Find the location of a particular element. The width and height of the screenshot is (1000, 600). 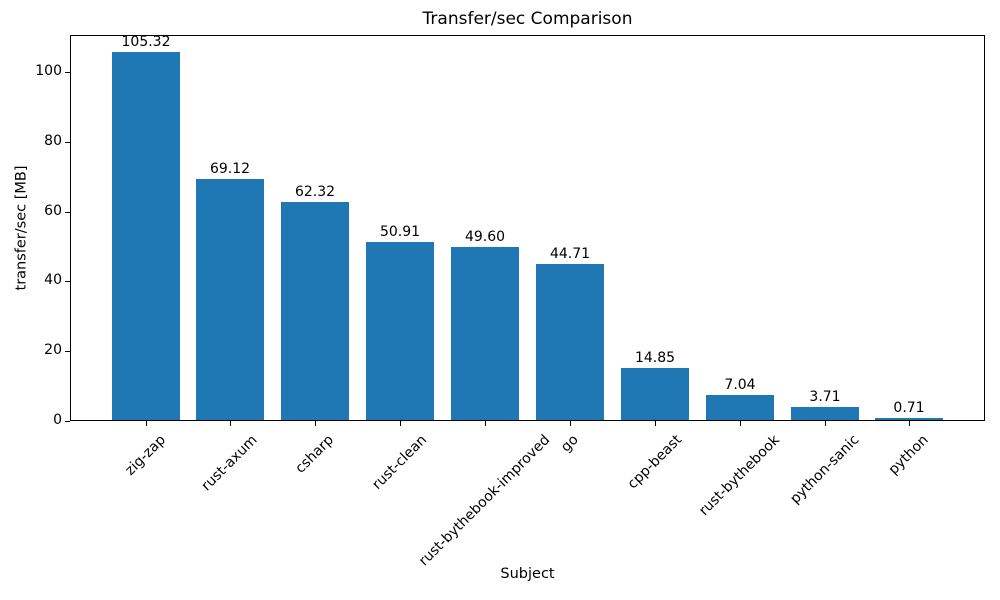

x-tick-label: zig-zap is located at coordinates (145, 455).